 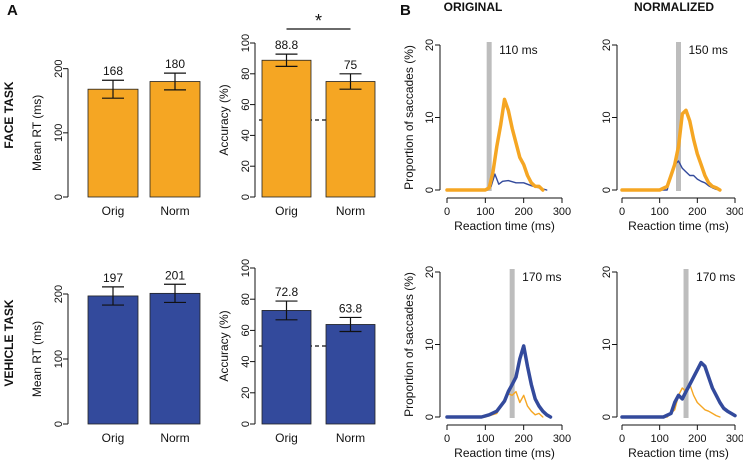 I want to click on value-label: 72.8, so click(x=287, y=292).